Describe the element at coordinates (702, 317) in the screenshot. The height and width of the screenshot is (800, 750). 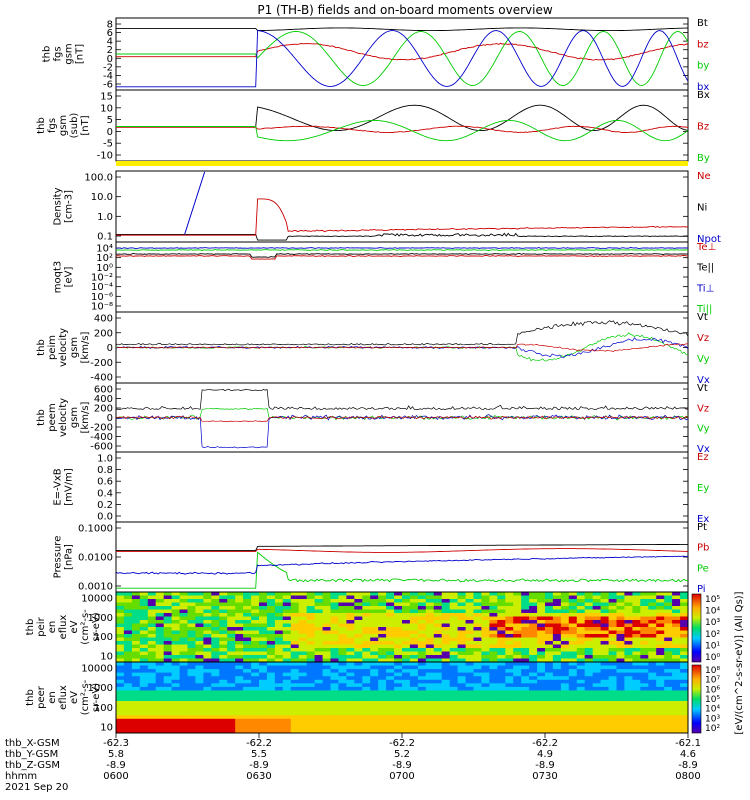
I see `legend-vt: Vt` at that location.